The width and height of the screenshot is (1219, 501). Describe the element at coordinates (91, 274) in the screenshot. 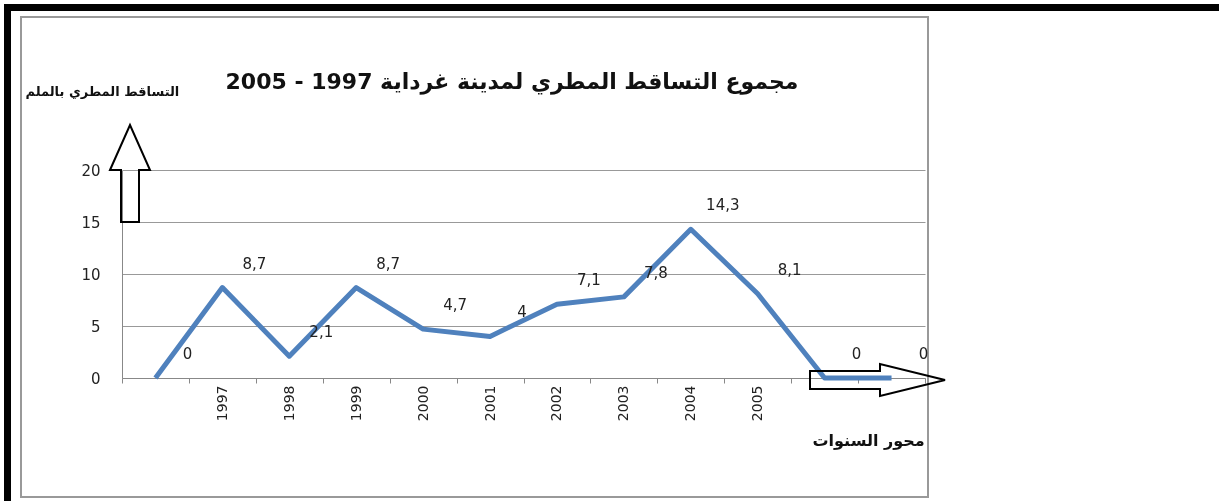

I see `y-tick-label: 10` at that location.